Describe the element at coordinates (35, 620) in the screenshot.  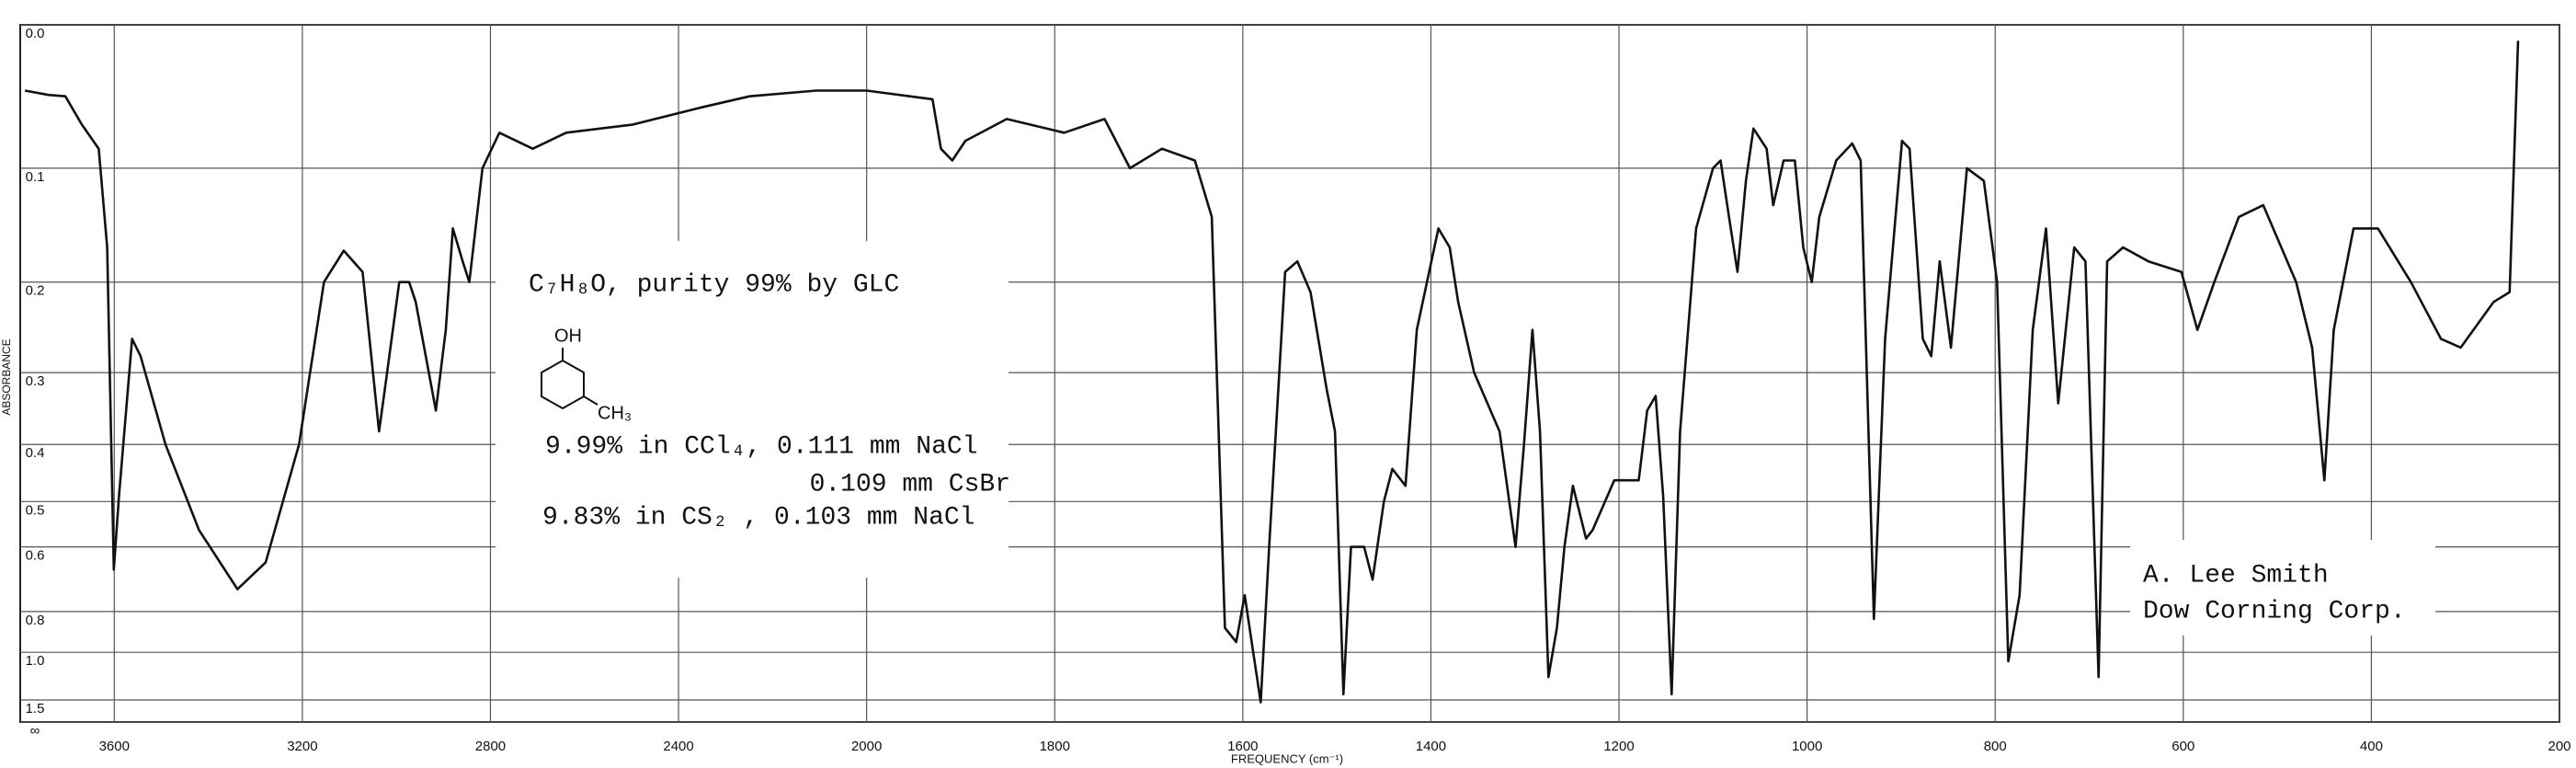
I see `y-tick-label: 0.8` at that location.